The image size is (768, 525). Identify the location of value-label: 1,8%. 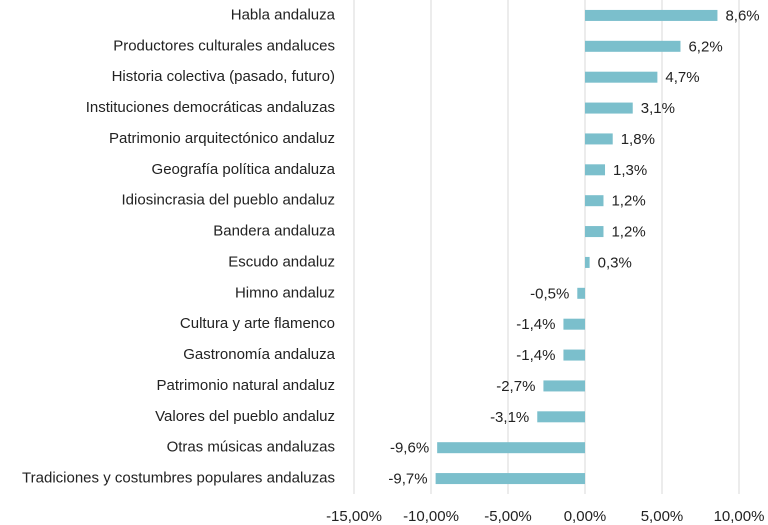
(638, 139).